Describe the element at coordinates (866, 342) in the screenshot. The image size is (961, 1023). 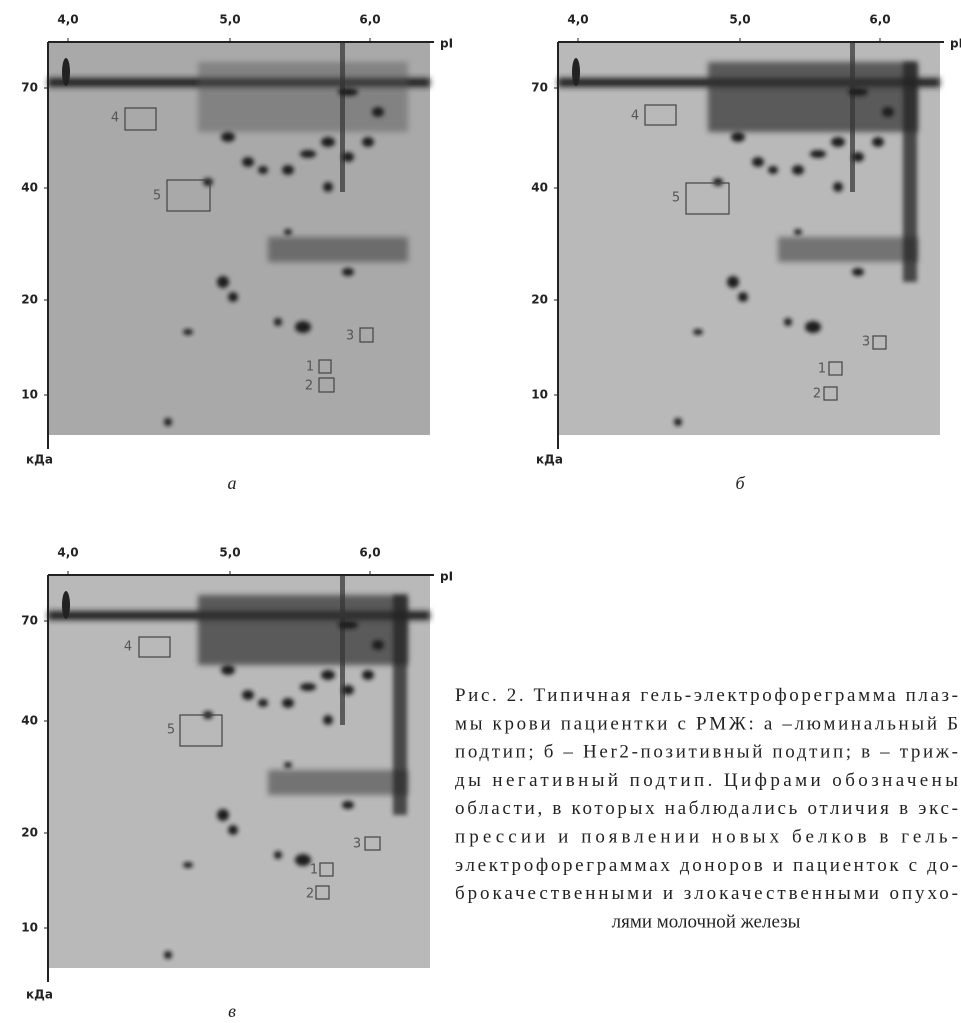
I see `region-label: 3` at that location.